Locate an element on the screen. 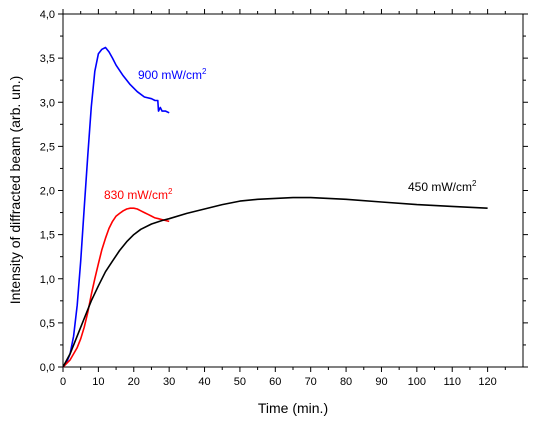 The height and width of the screenshot is (421, 536). y-tick-label-6: 3,0 is located at coordinates (47, 103).